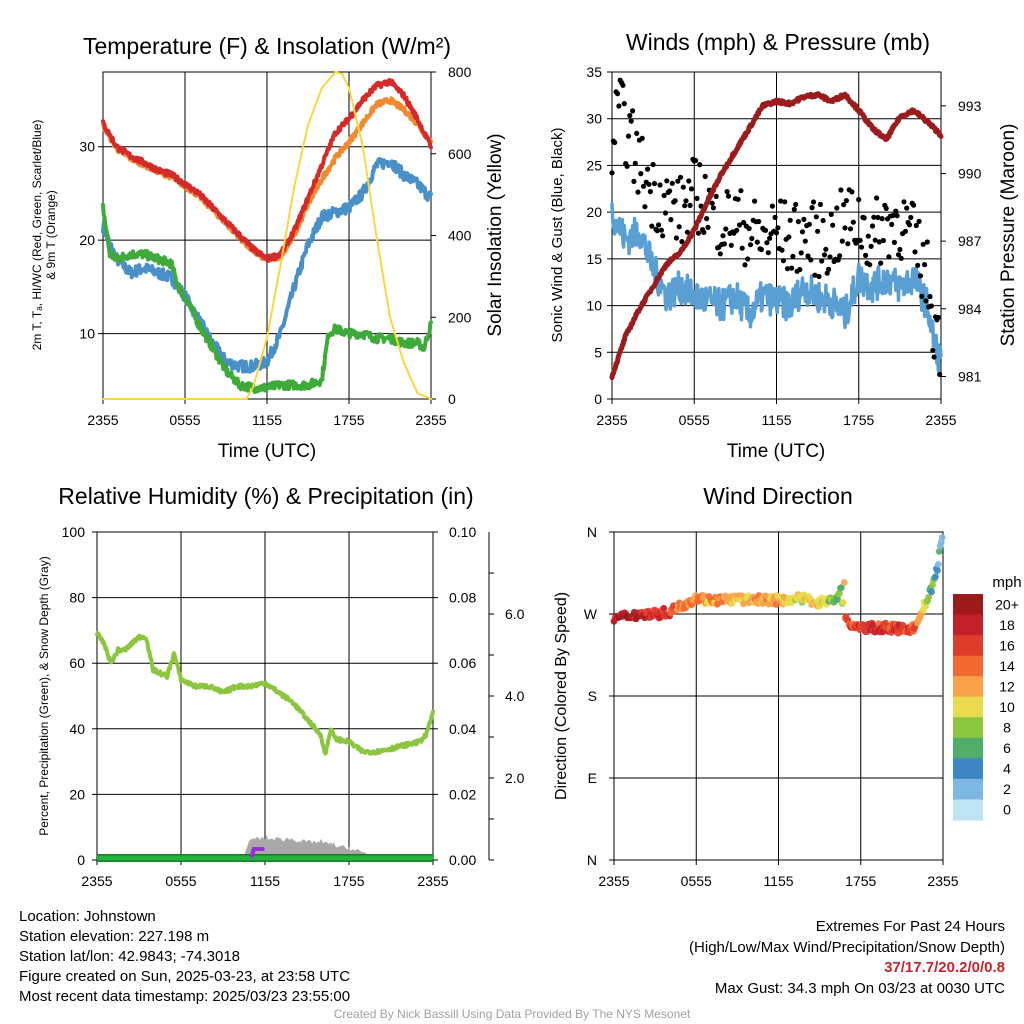 The image size is (1024, 1024). Describe the element at coordinates (1007, 748) in the screenshot. I see `colorbar-label: 6` at that location.